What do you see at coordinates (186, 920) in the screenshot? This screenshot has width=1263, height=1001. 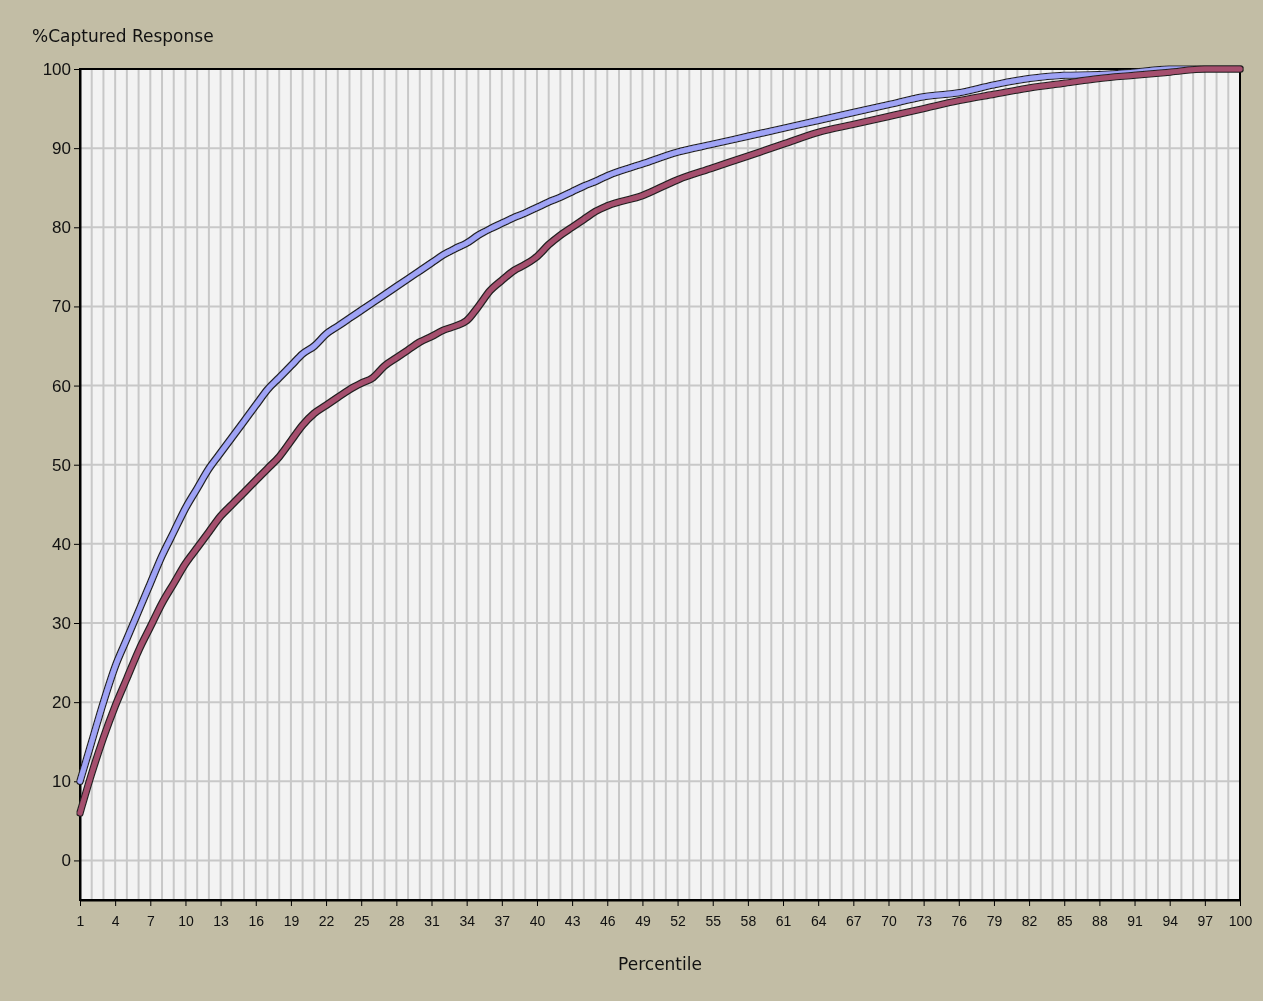 I see `x-tick-label: 10` at bounding box center [186, 920].